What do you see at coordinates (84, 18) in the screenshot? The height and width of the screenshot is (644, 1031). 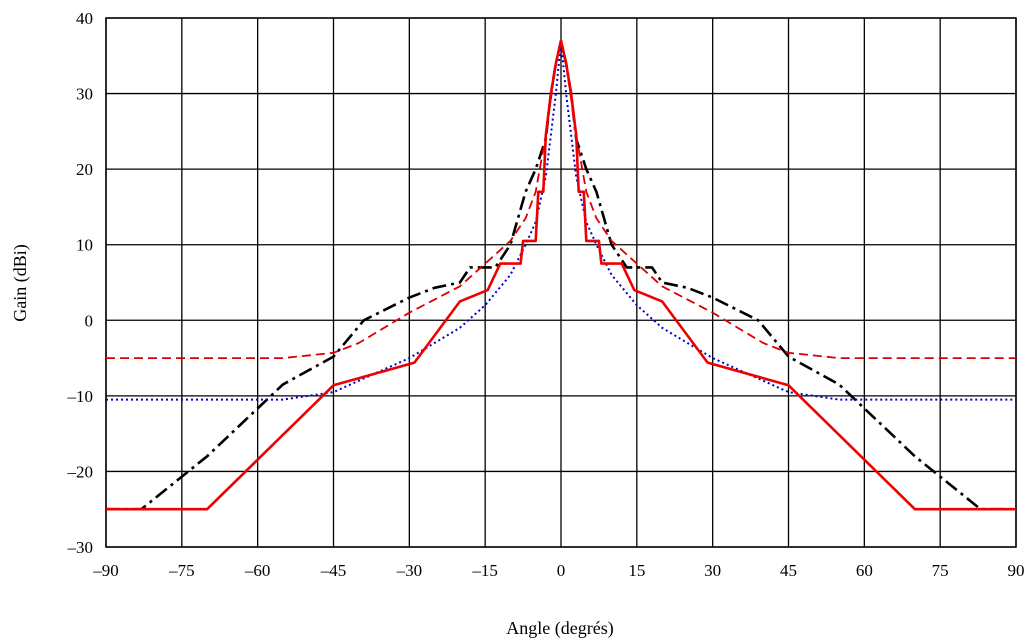 I see `y-tick-label: 40` at bounding box center [84, 18].